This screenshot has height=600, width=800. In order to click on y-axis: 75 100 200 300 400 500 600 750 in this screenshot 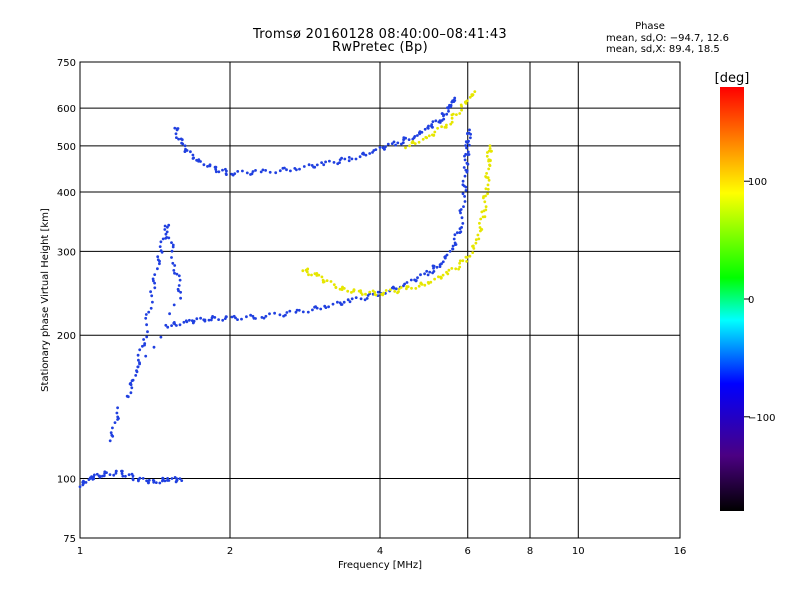, I will do `click(66, 301)`.